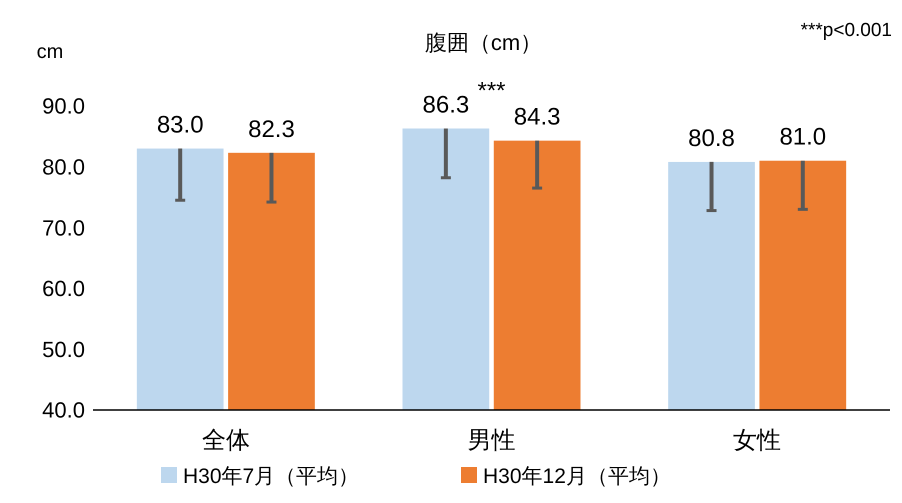 This screenshot has height=503, width=902. Describe the element at coordinates (63, 106) in the screenshot. I see `y-tick-label: 90.0` at that location.